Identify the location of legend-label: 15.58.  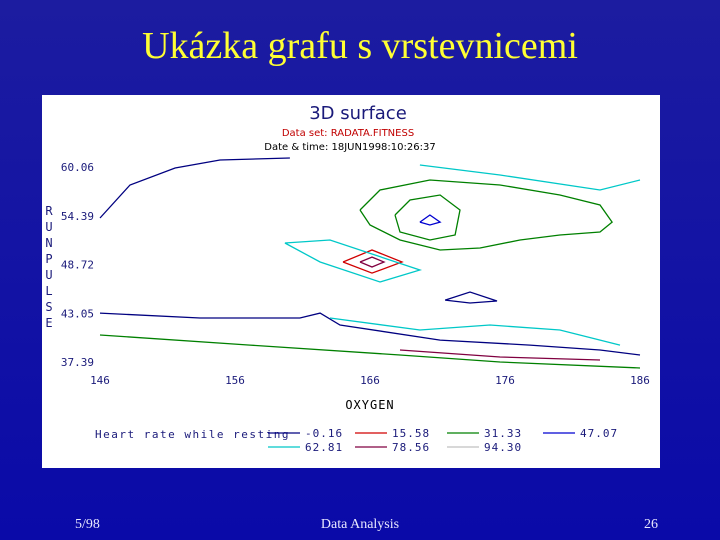
(411, 433).